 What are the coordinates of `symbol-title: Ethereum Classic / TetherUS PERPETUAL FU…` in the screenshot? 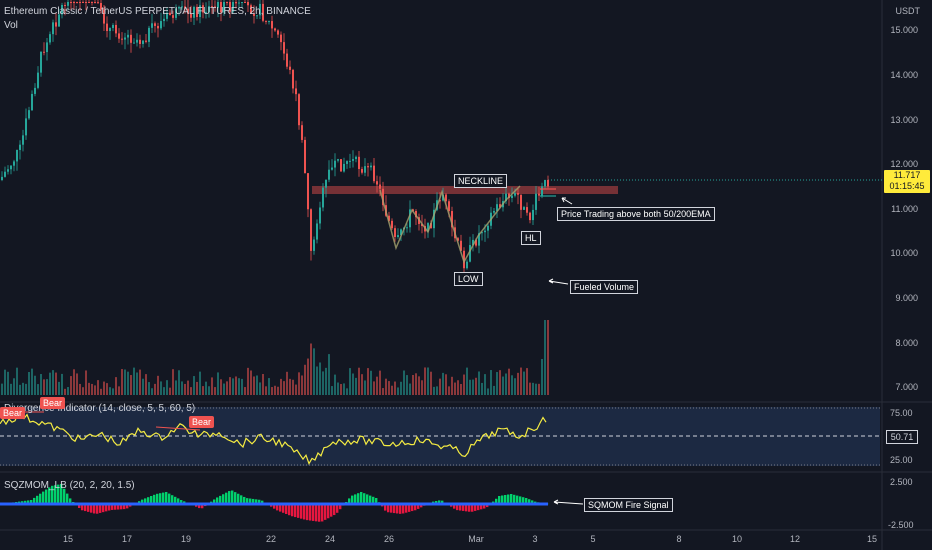 It's located at (157, 11).